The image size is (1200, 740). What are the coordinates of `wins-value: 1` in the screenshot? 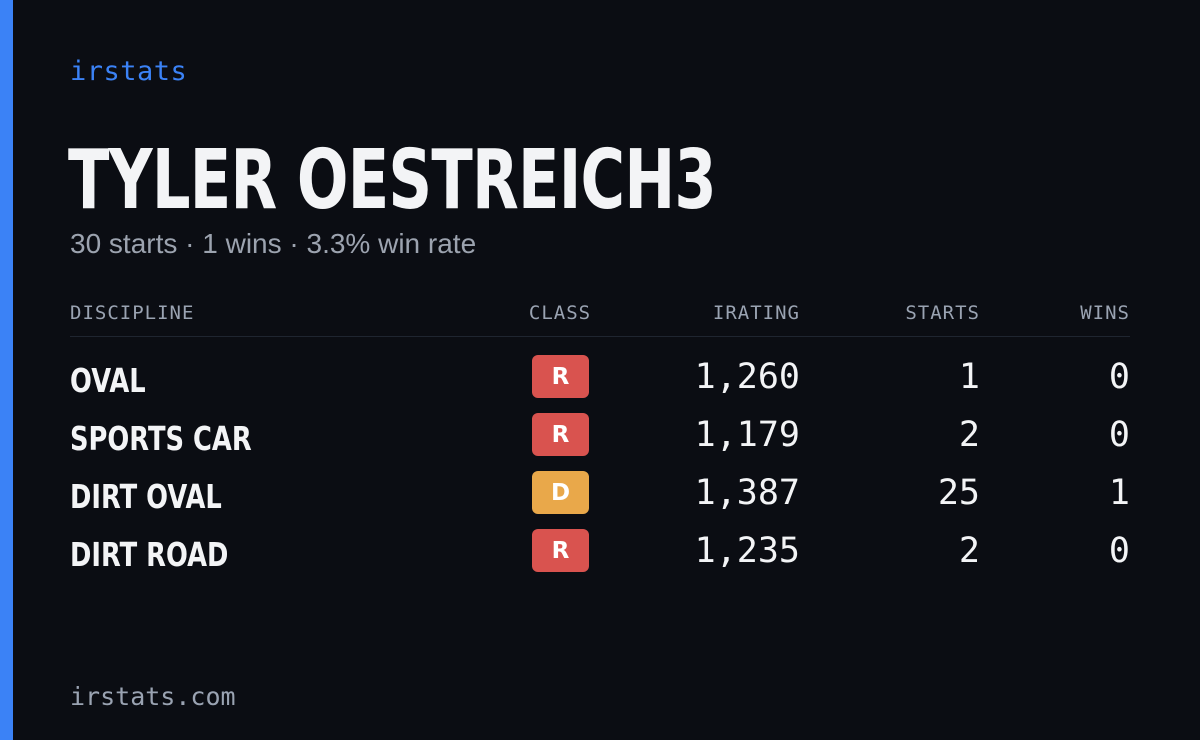 It's located at (1119, 493).